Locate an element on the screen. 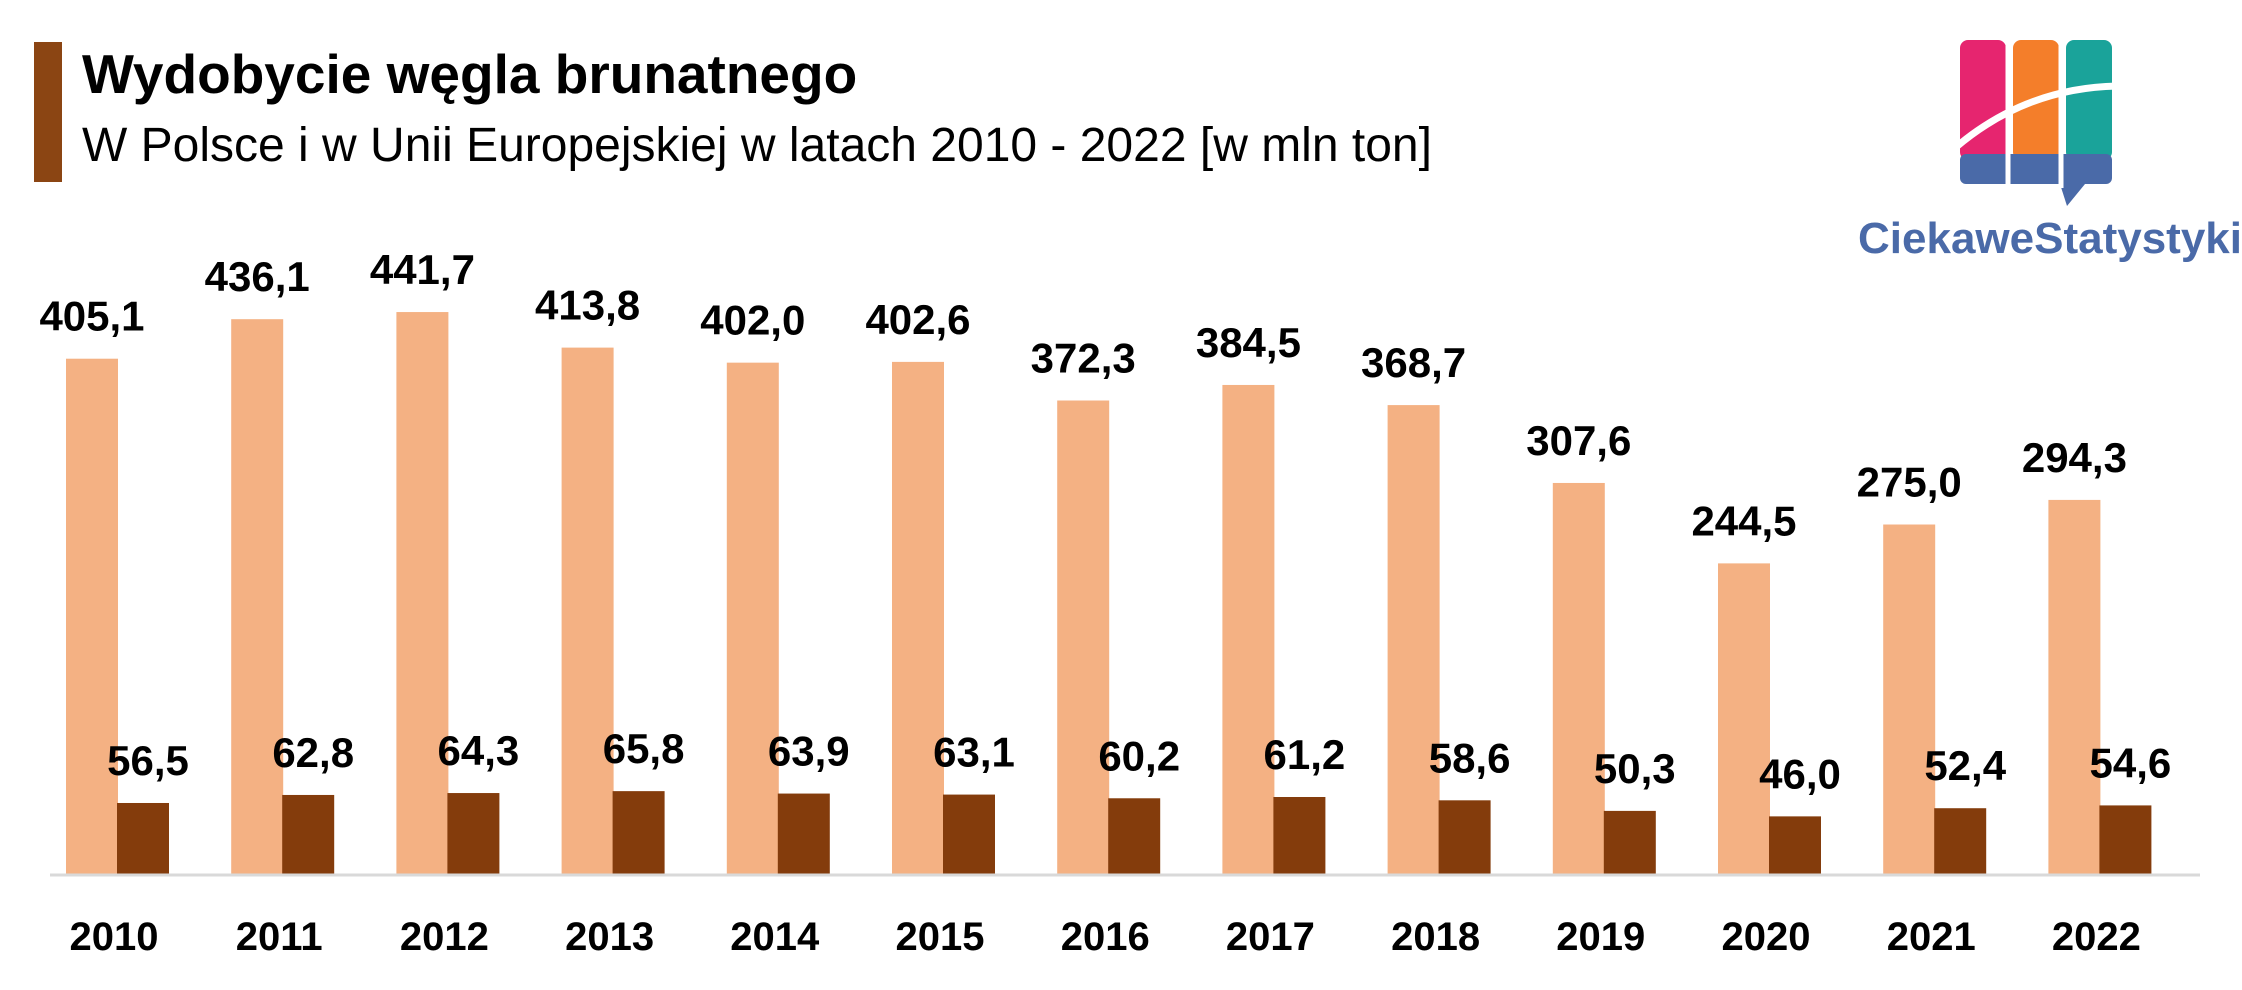 The image size is (2242, 990). label-pl-2011: 62,8 is located at coordinates (313, 752).